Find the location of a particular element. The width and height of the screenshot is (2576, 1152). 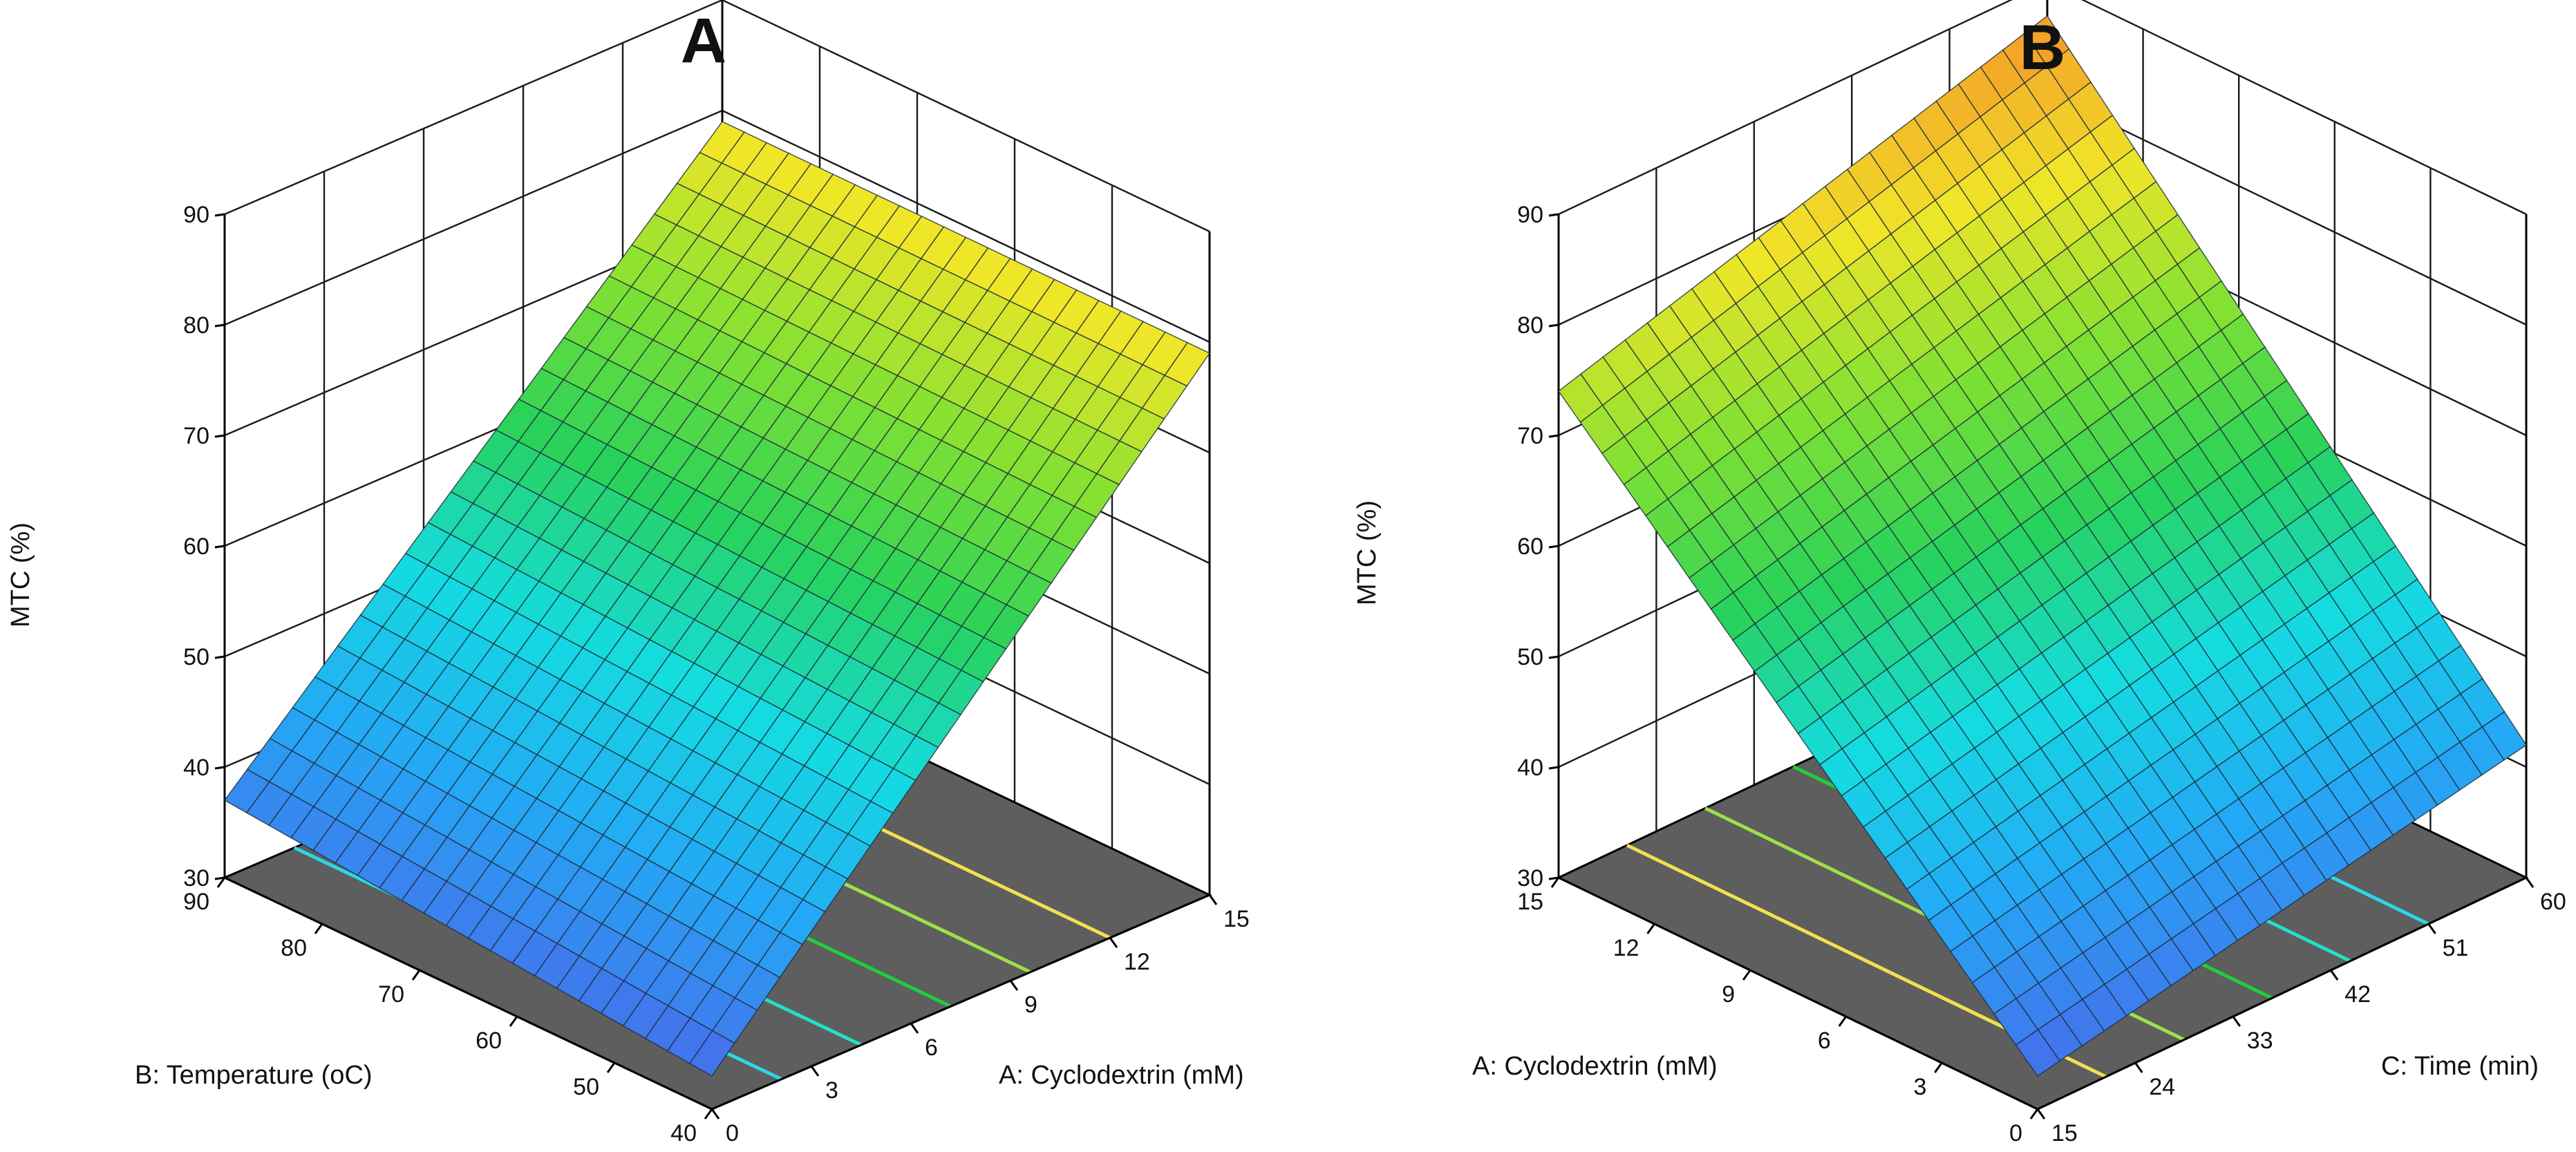

panel-title: A is located at coordinates (703, 41).